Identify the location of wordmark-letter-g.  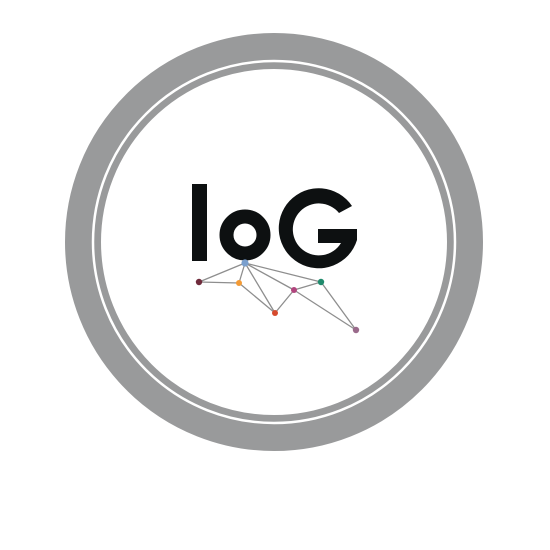
(317, 228).